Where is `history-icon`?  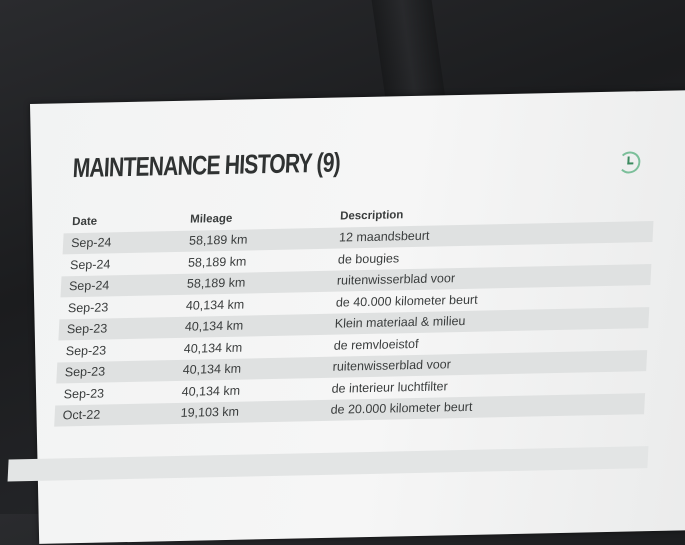 history-icon is located at coordinates (629, 162).